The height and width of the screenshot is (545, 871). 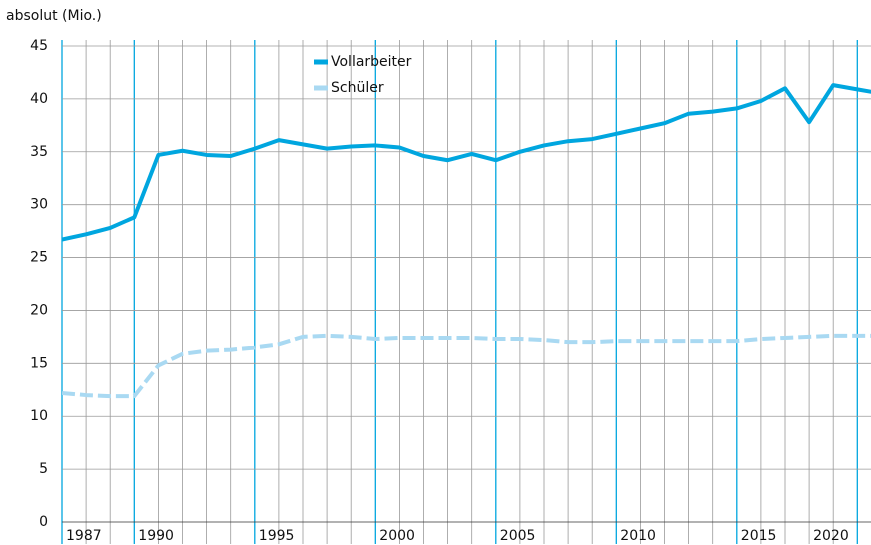 I want to click on y-tick-label: 35, so click(x=39, y=152).